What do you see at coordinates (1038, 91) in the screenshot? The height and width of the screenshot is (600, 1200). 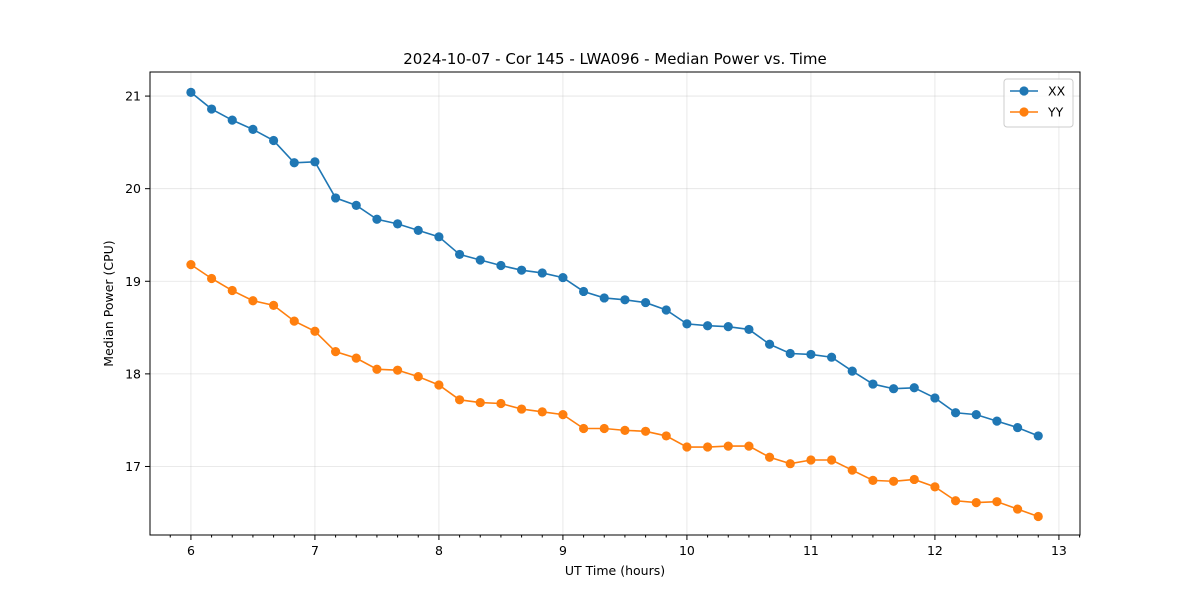 I see `legend-entry-xx: XX` at bounding box center [1038, 91].